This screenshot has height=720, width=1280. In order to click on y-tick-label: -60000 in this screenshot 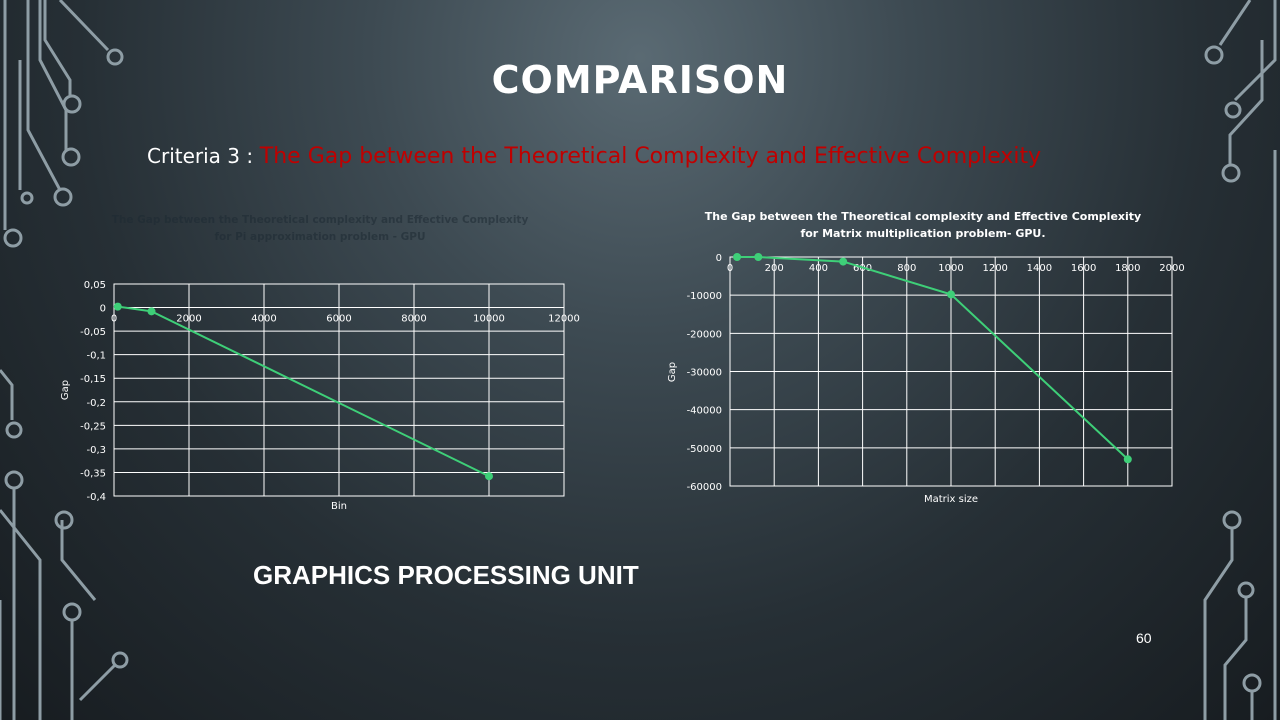, I will do `click(704, 487)`.